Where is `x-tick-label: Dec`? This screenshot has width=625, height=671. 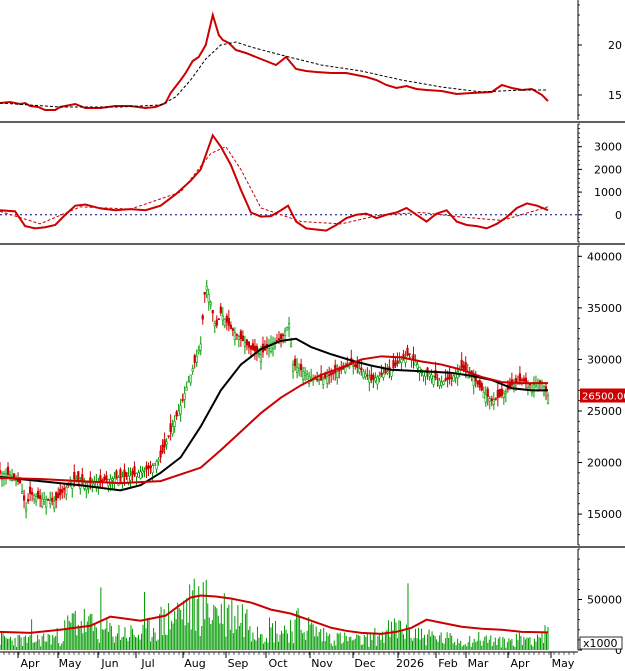
x-tick-label: Dec is located at coordinates (364, 663).